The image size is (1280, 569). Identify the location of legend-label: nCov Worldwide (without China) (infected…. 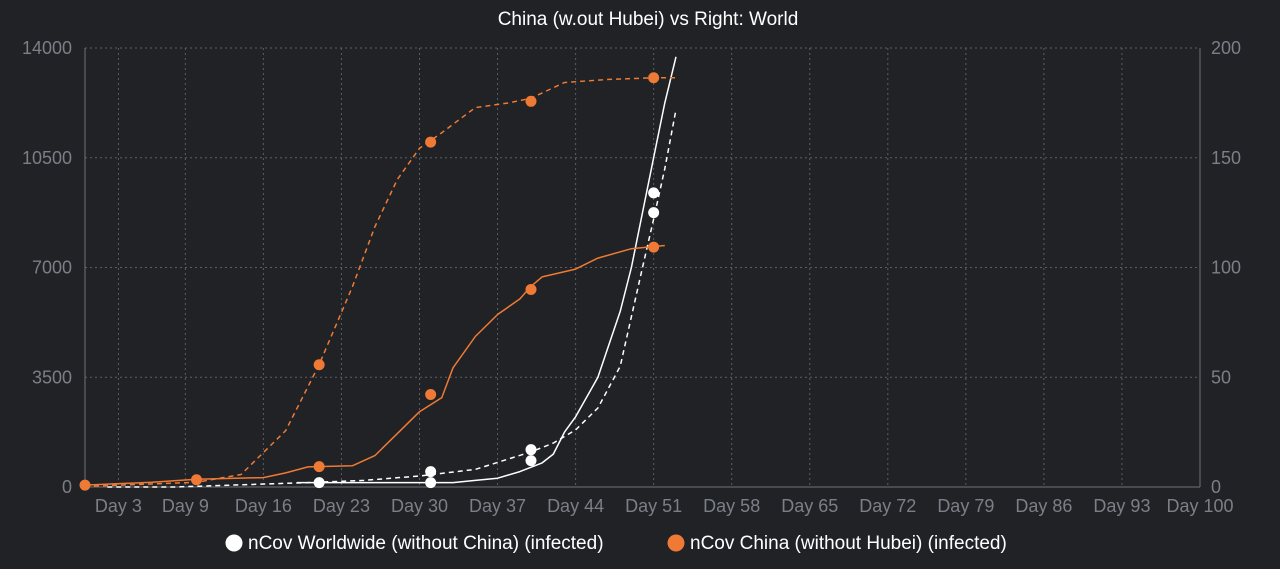
(426, 543).